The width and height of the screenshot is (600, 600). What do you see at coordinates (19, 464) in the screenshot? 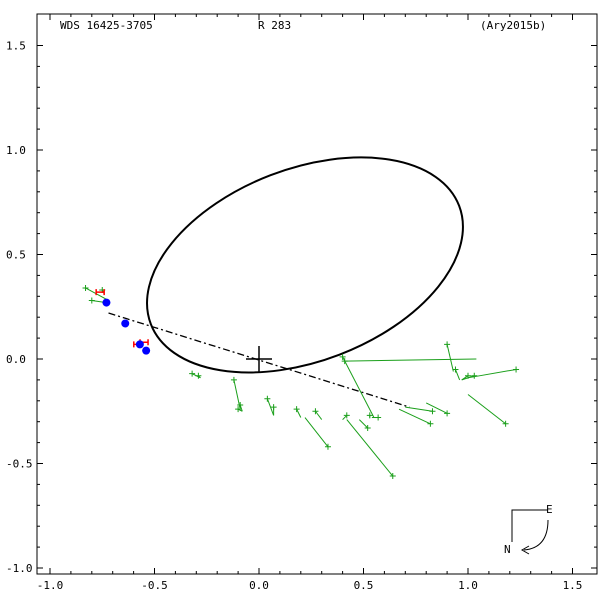
I see `y-tick-label: -0.5` at bounding box center [19, 464].